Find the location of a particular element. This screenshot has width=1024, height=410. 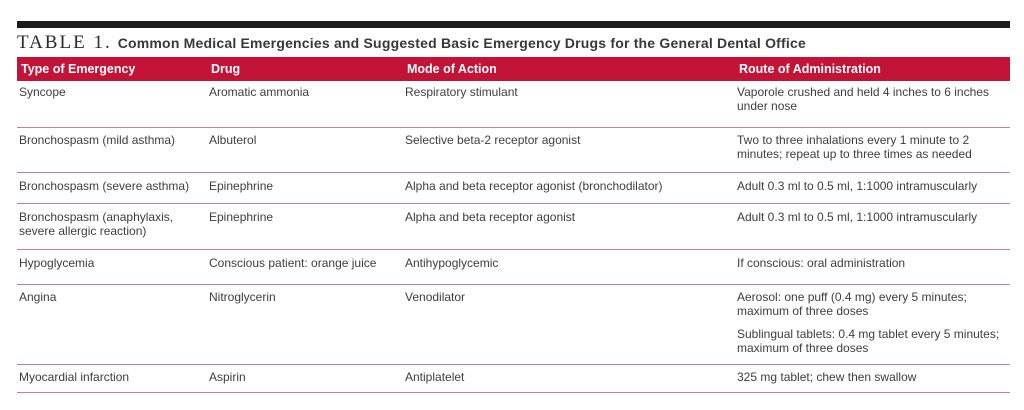

cell-drug: Albuterol is located at coordinates (233, 140).